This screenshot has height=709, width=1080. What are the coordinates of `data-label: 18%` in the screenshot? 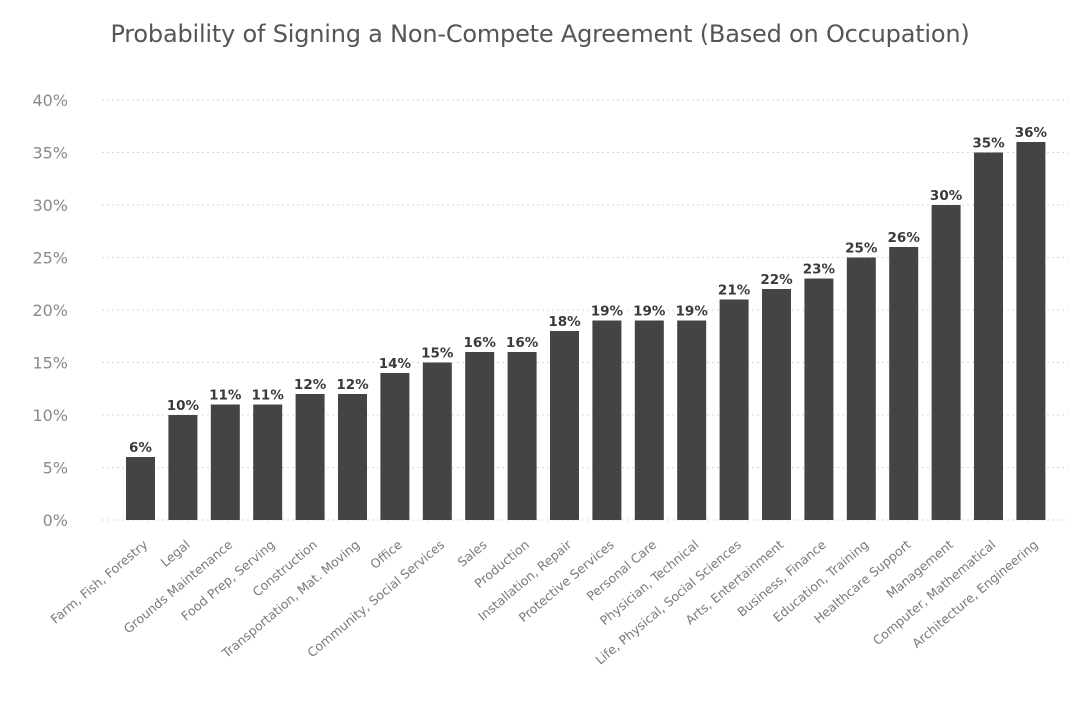 It's located at (564, 322).